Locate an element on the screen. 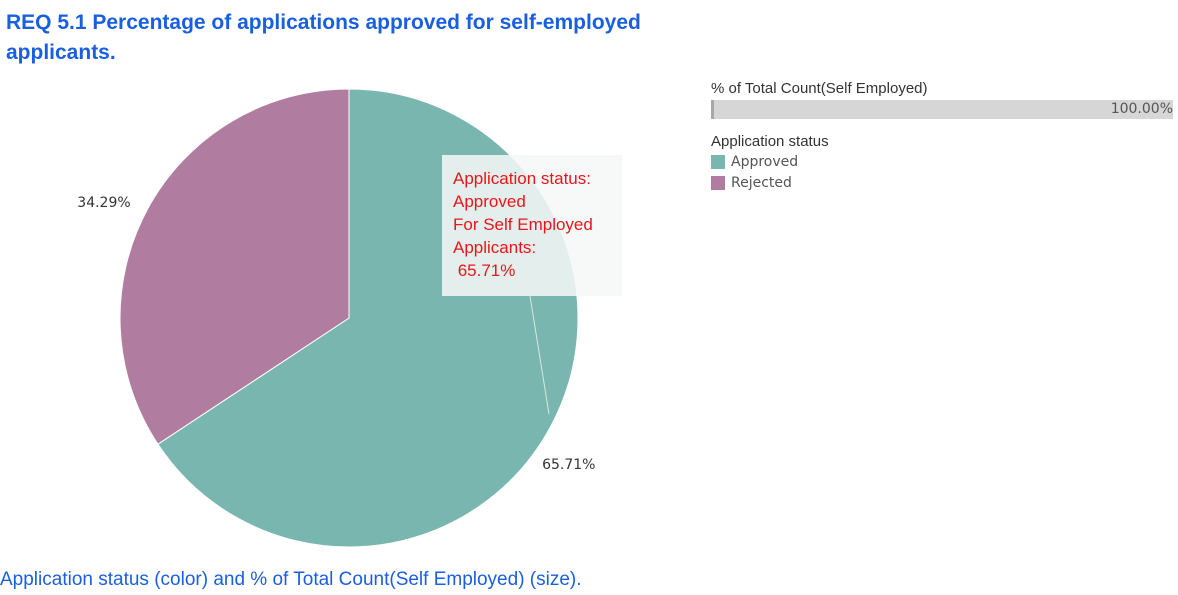 This screenshot has height=595, width=1178. rejected-swatch is located at coordinates (718, 182).